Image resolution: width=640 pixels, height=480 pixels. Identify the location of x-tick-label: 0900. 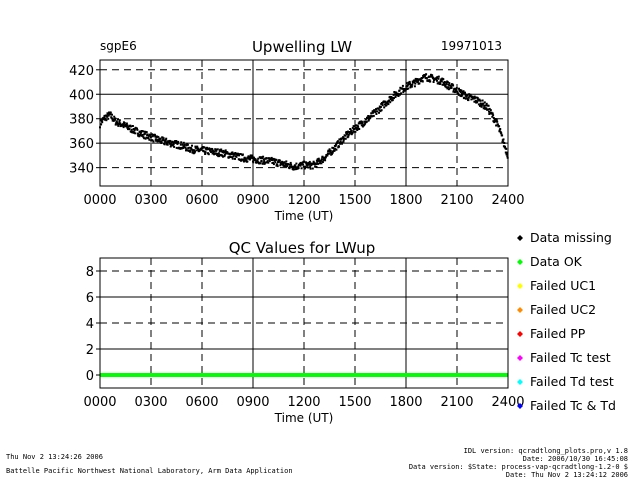
(252, 402).